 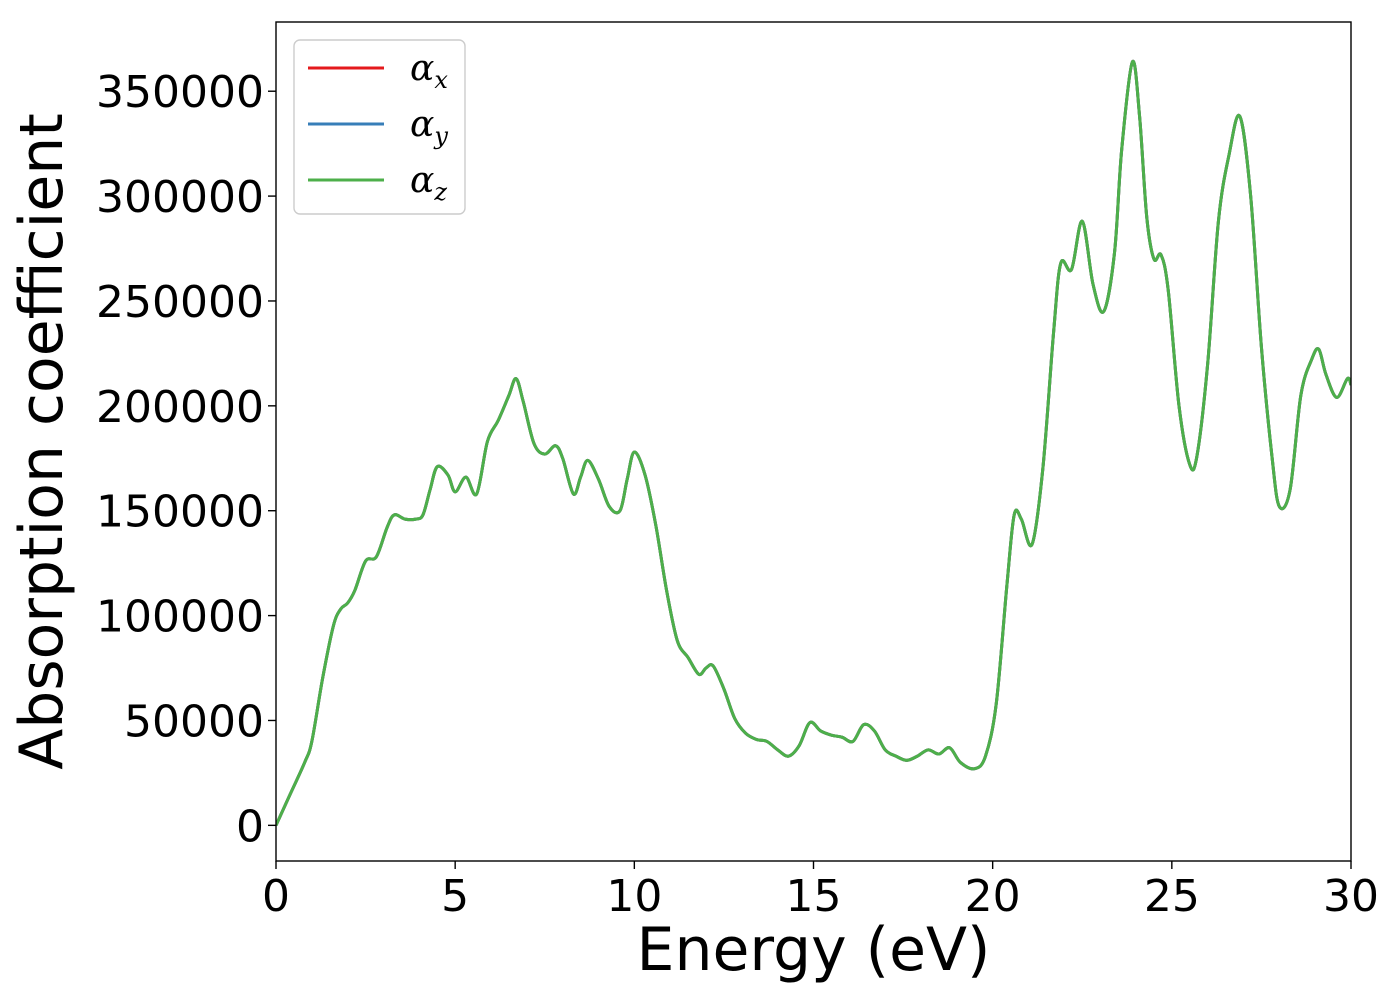 What do you see at coordinates (42, 441) in the screenshot?
I see `y-axis-label: Absorption coefficient` at bounding box center [42, 441].